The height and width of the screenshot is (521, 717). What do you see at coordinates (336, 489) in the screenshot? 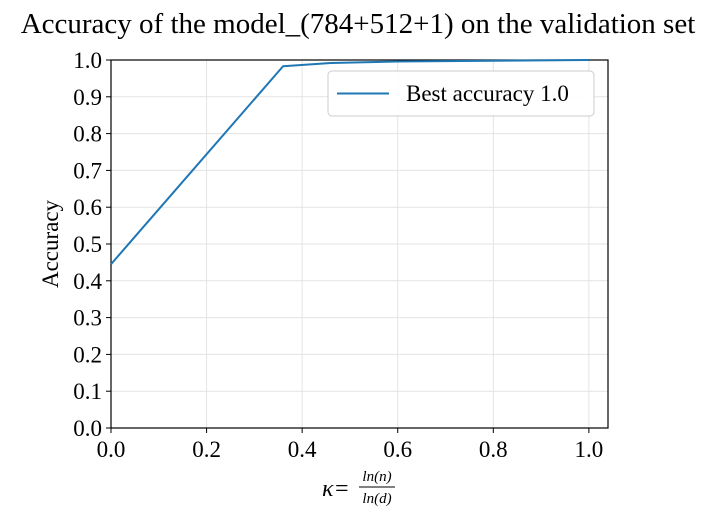
I see `x-axis-label-prefix: κ=` at bounding box center [336, 489].